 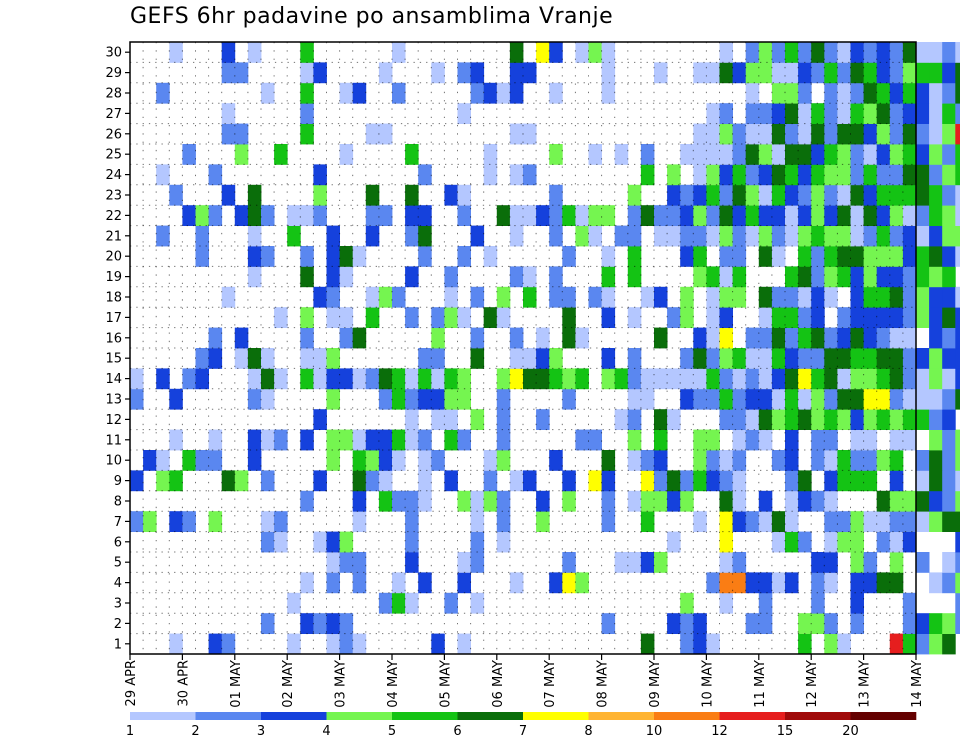 I want to click on x-tick-label: 14 MAY, so click(x=917, y=684).